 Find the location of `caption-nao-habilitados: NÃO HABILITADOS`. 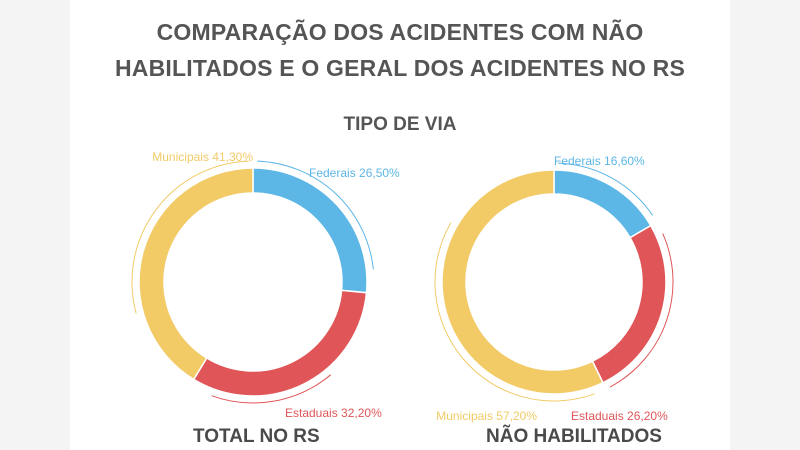

caption-nao-habilitados: NÃO HABILITADOS is located at coordinates (574, 436).